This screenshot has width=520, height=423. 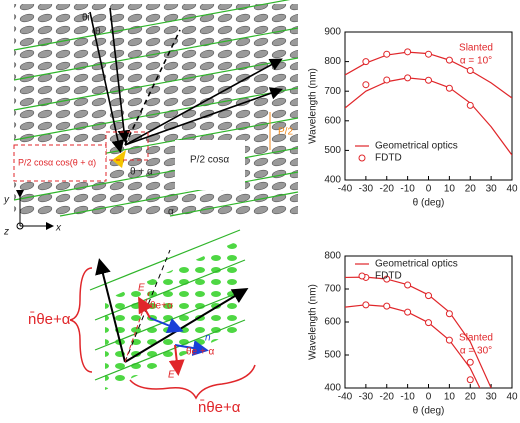 What do you see at coordinates (6, 200) in the screenshot?
I see `label: y` at bounding box center [6, 200].